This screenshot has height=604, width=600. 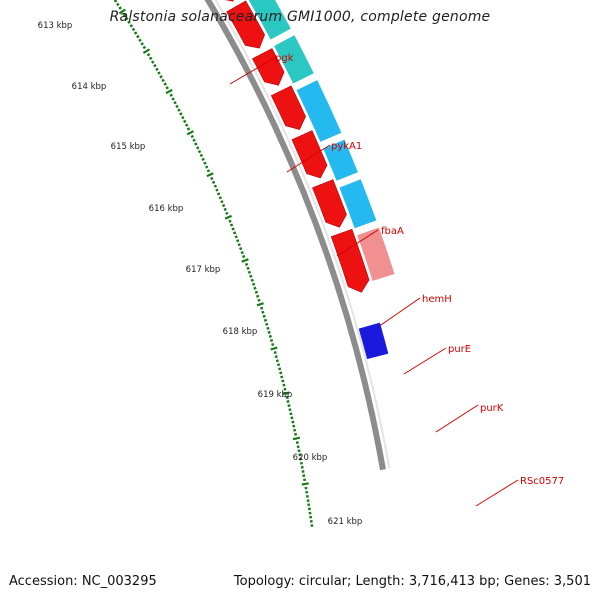 I want to click on gene-label: pgk, so click(x=284, y=58).